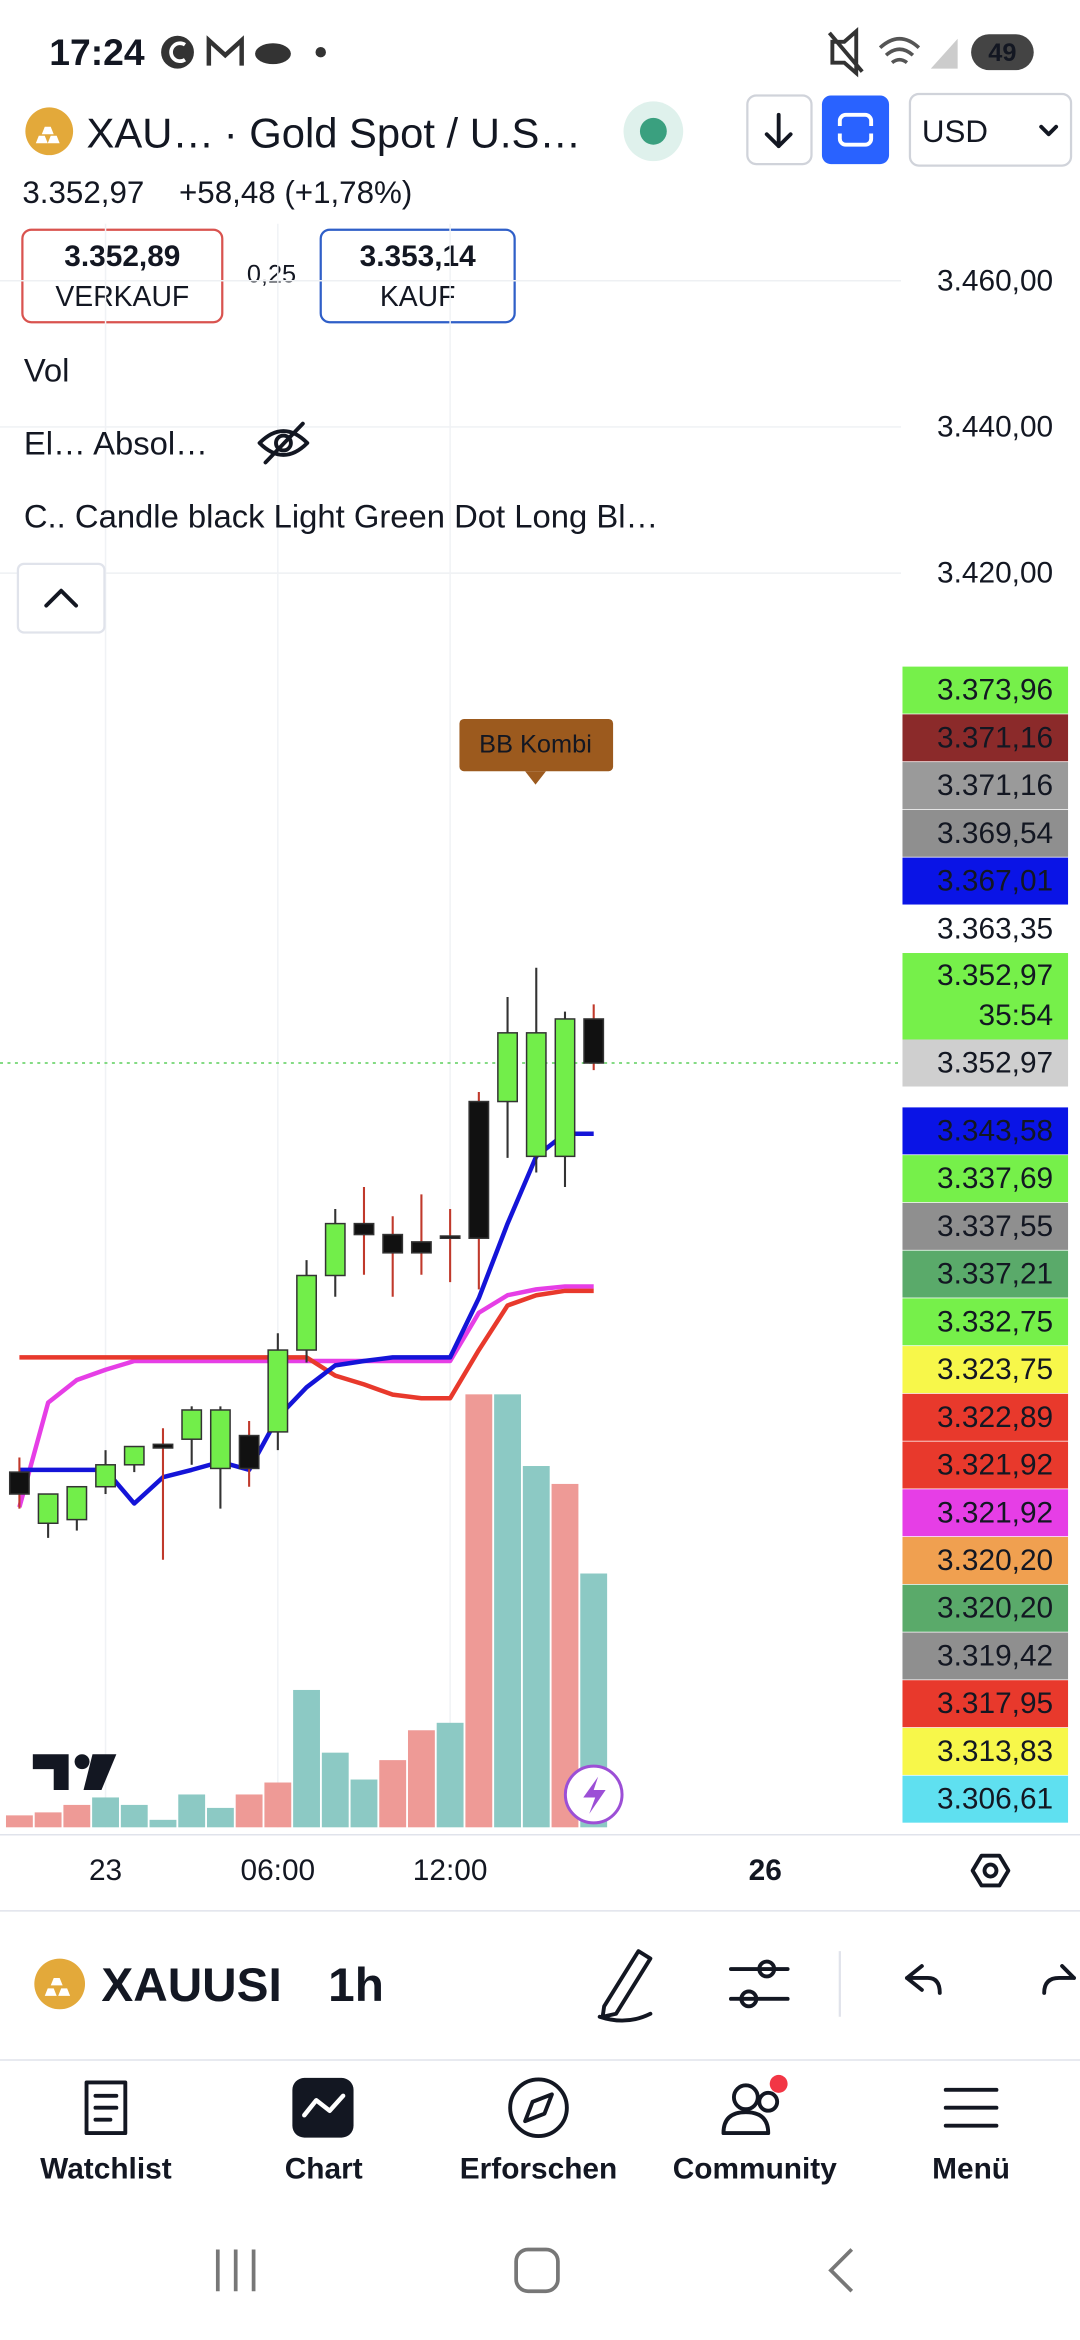  Describe the element at coordinates (191, 1985) in the screenshot. I see `toolbar-symbol: XAUUSI` at that location.